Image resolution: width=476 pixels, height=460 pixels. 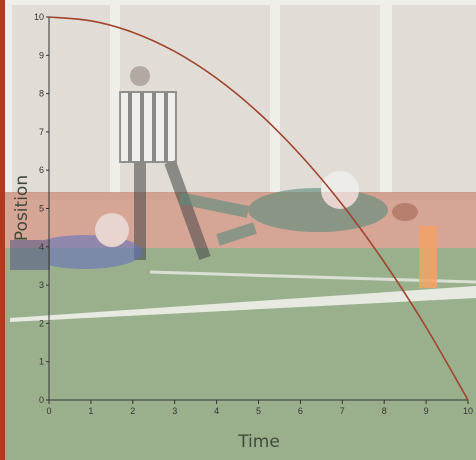 What do you see at coordinates (22, 208) in the screenshot?
I see `y-axis-label: Position` at bounding box center [22, 208].